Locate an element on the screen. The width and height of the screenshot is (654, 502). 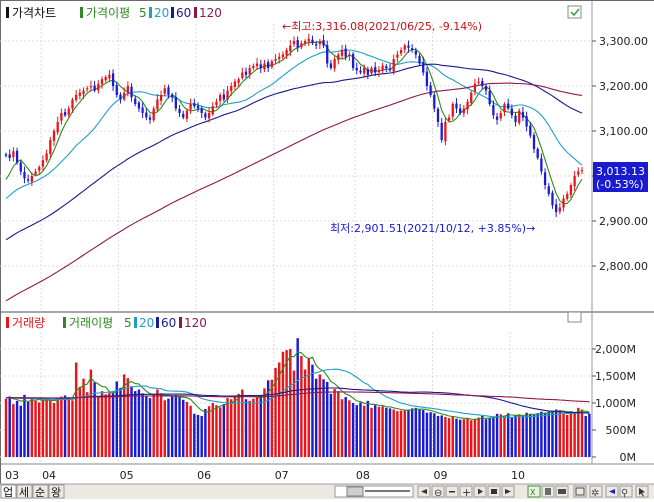
cursor-icon is located at coordinates (642, 492).